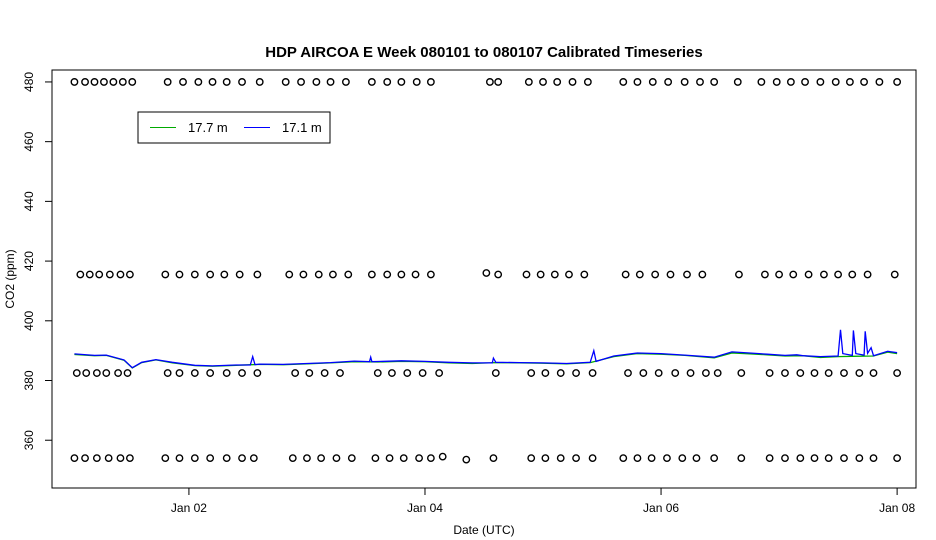  I want to click on y-tick-label: 360, so click(29, 440).